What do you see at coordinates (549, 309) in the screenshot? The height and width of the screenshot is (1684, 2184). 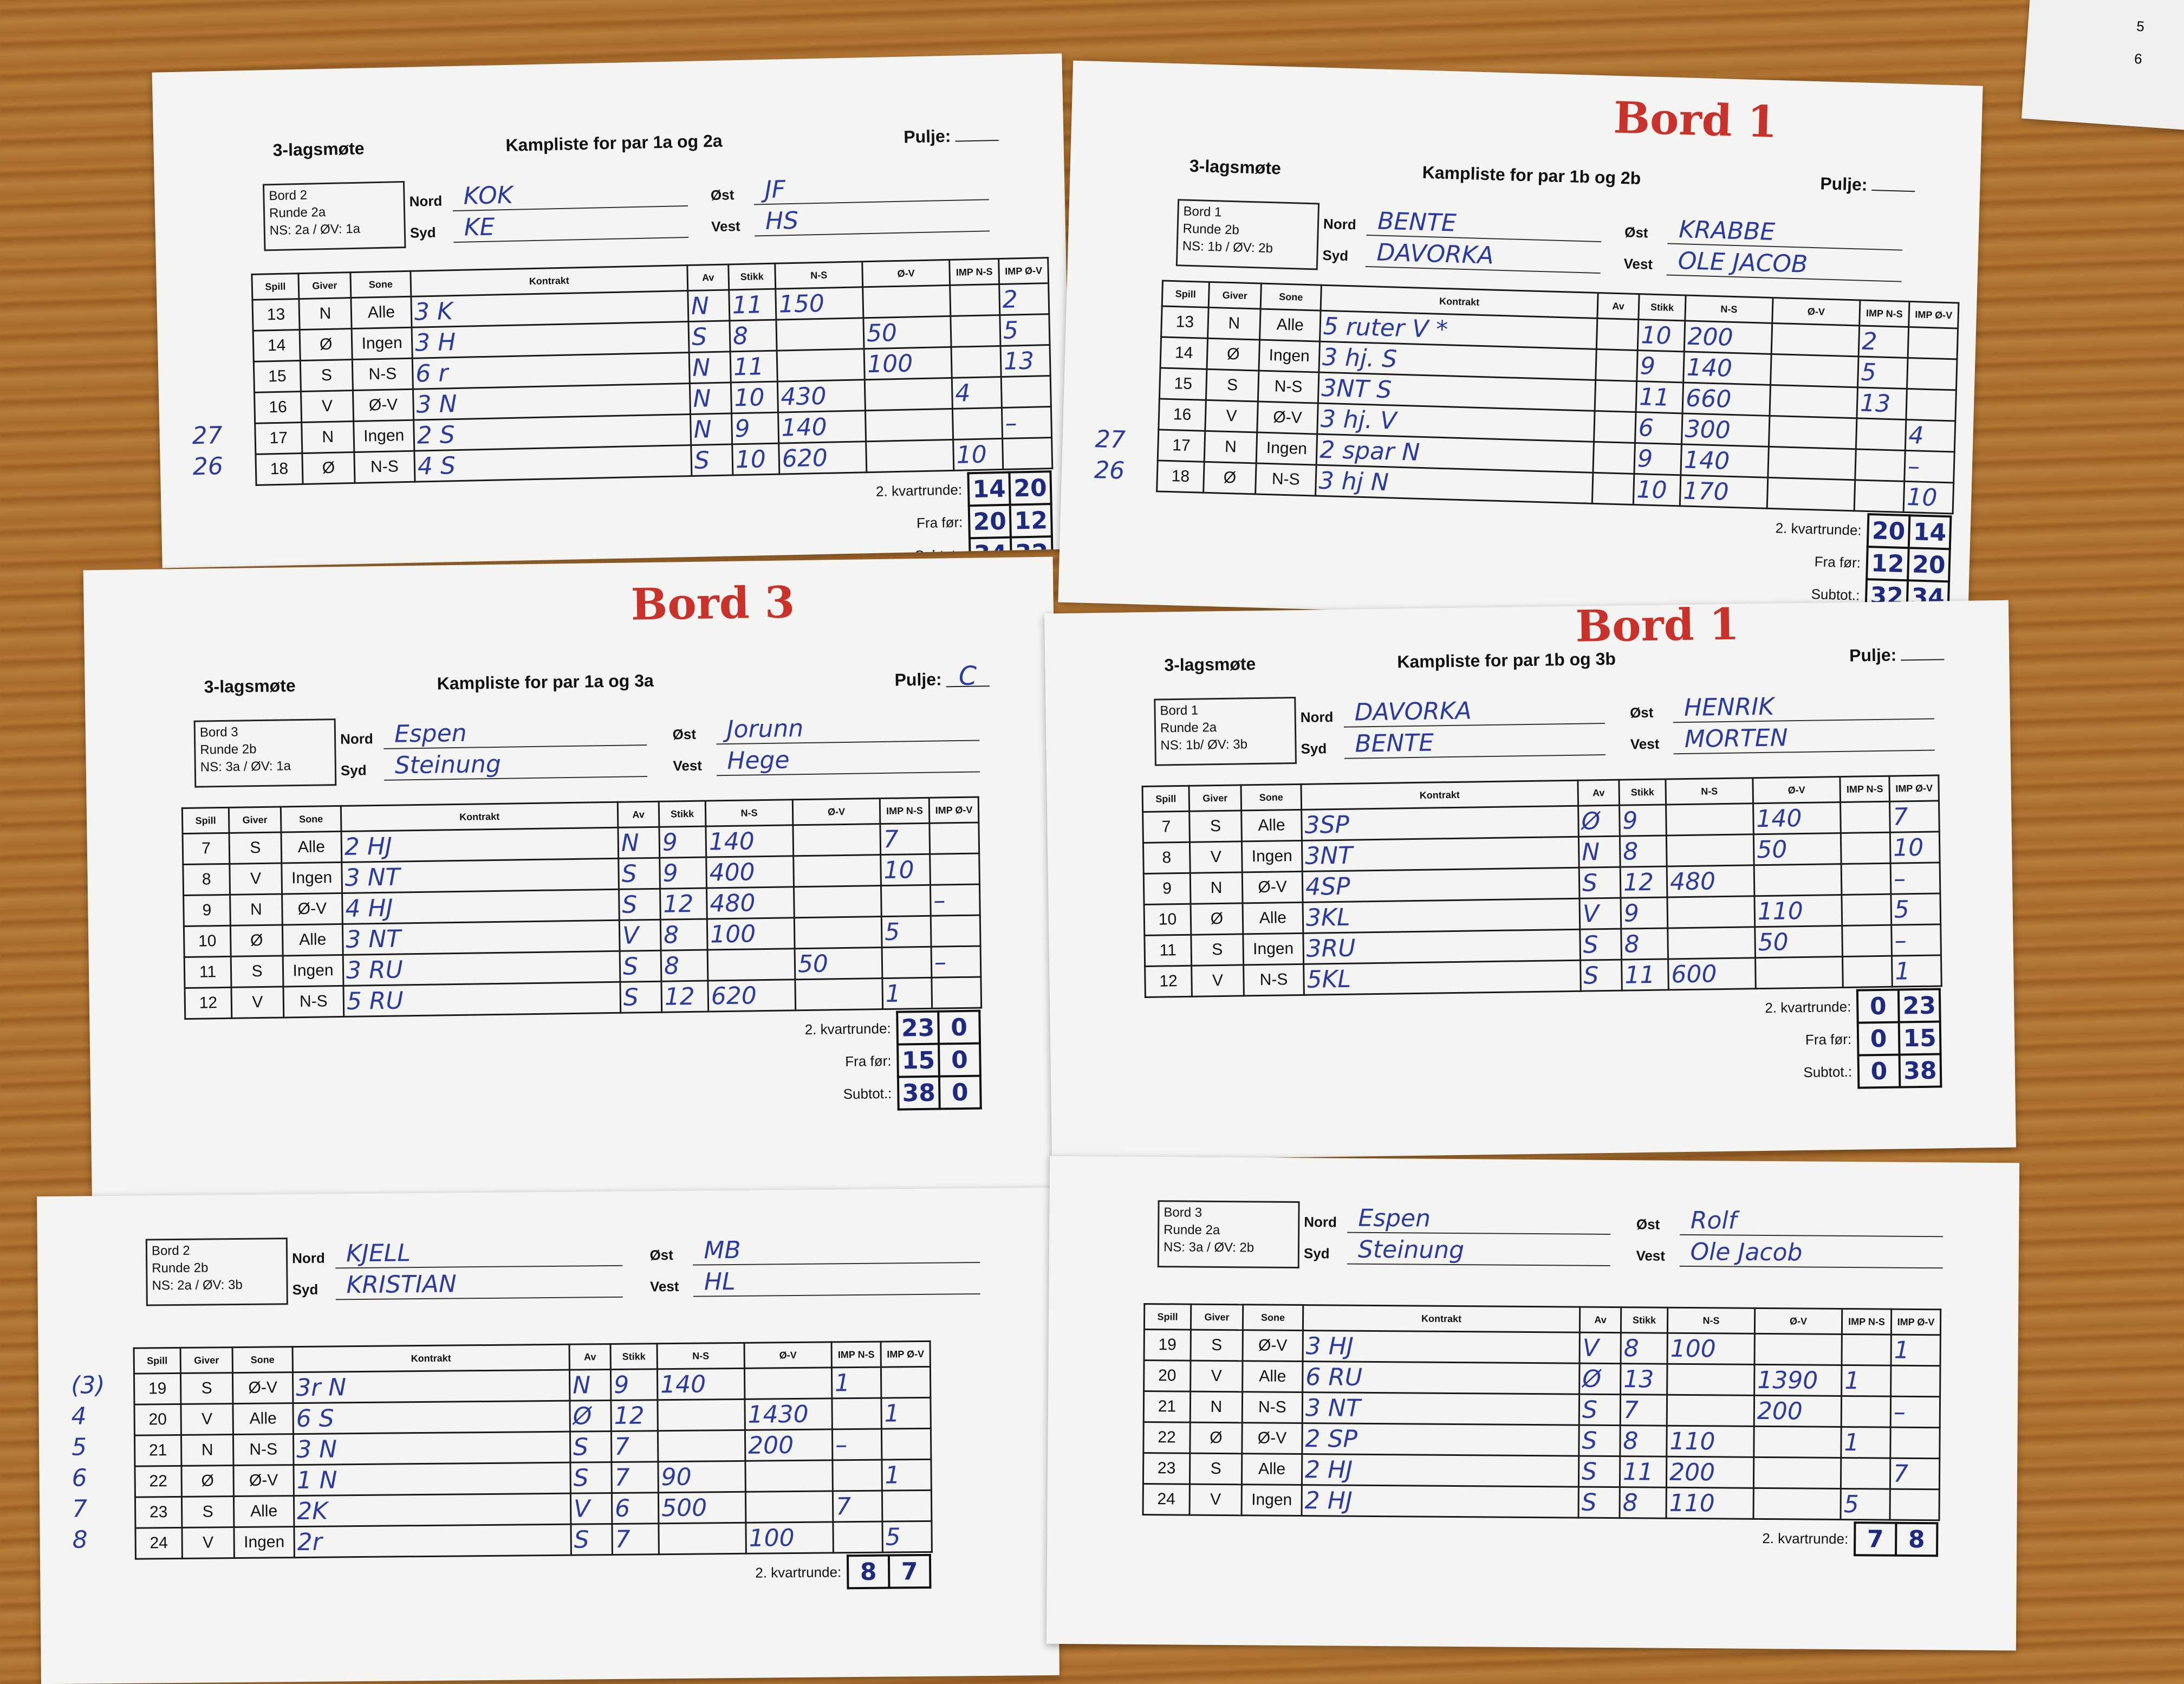 I see `cell-contract: 3 K` at bounding box center [549, 309].